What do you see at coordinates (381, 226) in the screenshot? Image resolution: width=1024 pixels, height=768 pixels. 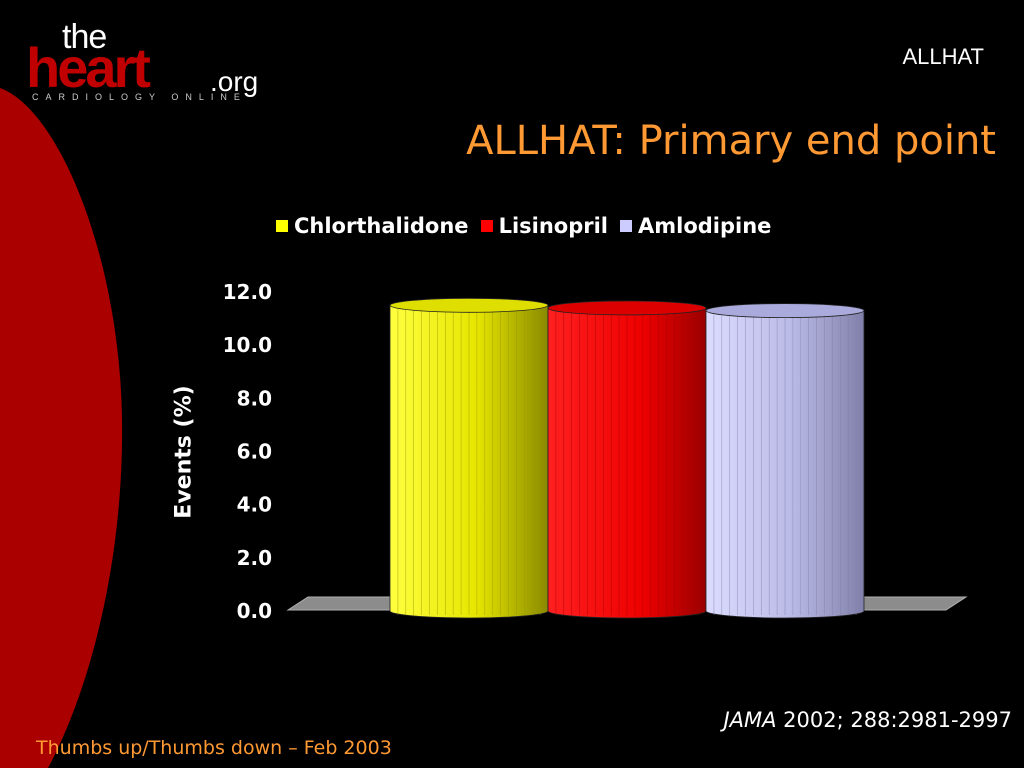 I see `legend-label: Chlorthalidone` at bounding box center [381, 226].